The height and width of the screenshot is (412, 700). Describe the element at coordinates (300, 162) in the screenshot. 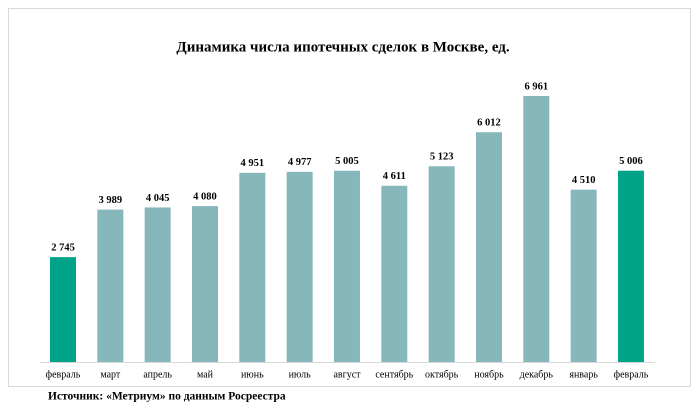

I see `value-label: 4 977` at that location.